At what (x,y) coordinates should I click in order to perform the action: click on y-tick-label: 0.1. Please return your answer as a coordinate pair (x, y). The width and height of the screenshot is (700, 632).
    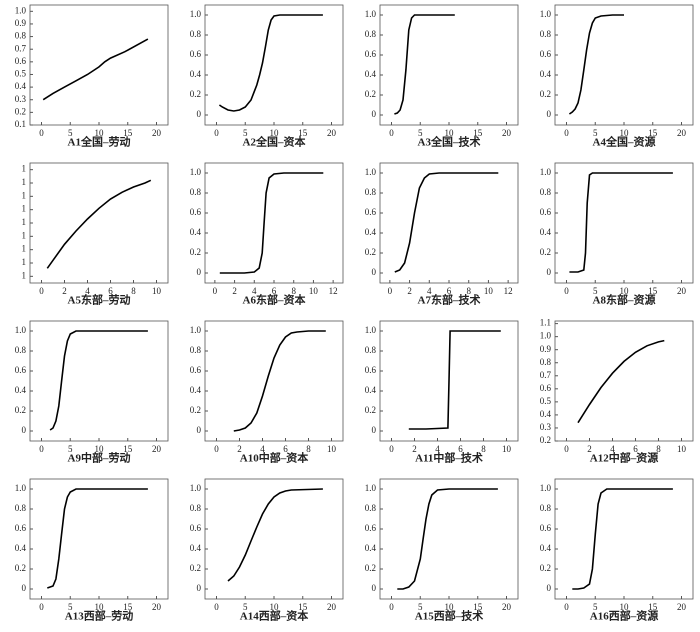
    Looking at the image, I should click on (20, 124).